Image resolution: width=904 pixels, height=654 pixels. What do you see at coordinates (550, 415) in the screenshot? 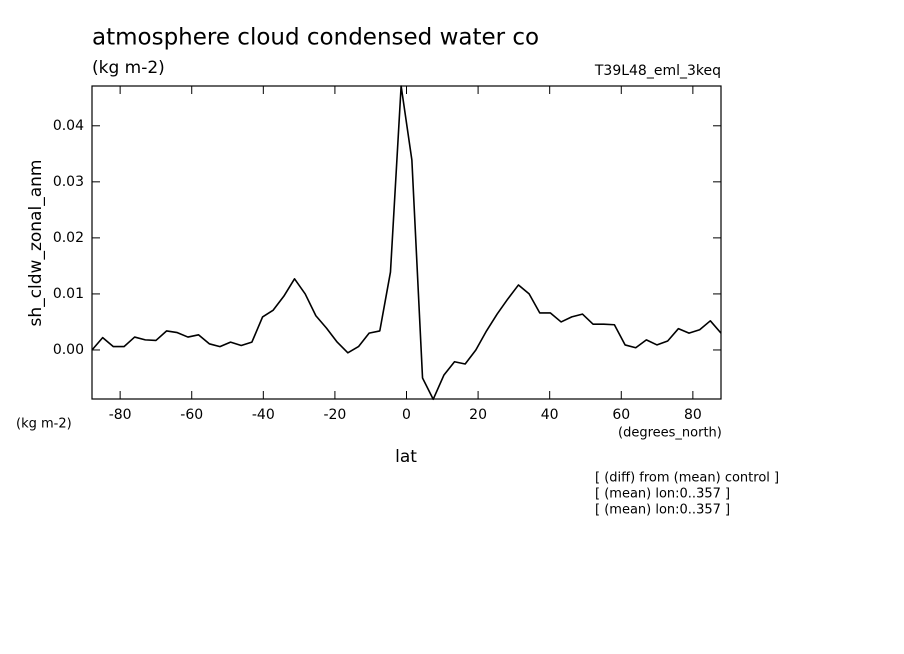
I see `x-tick-label: 40` at bounding box center [550, 415].